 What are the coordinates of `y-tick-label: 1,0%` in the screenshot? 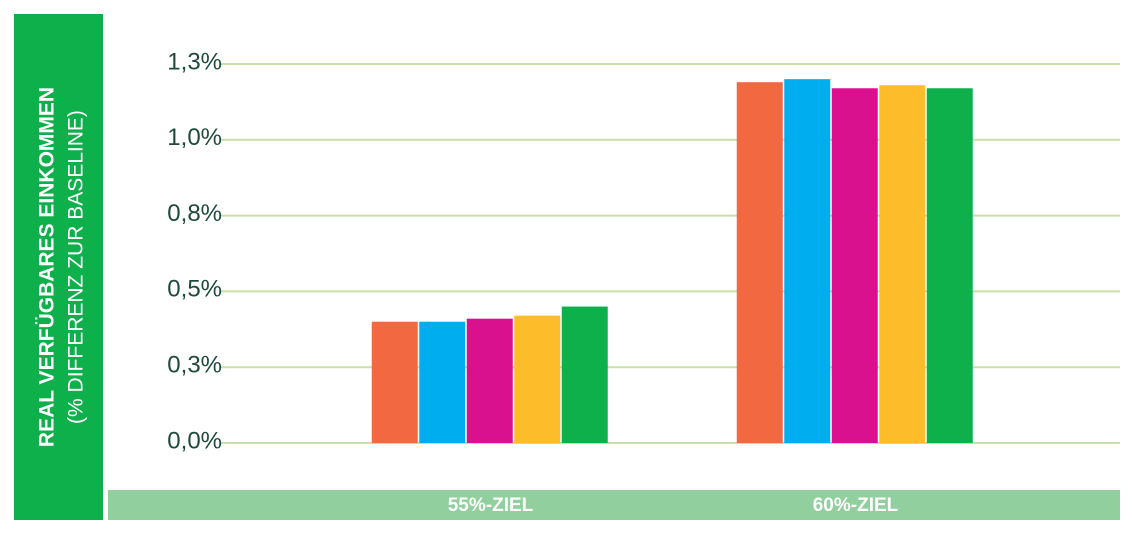 It's located at (194, 137).